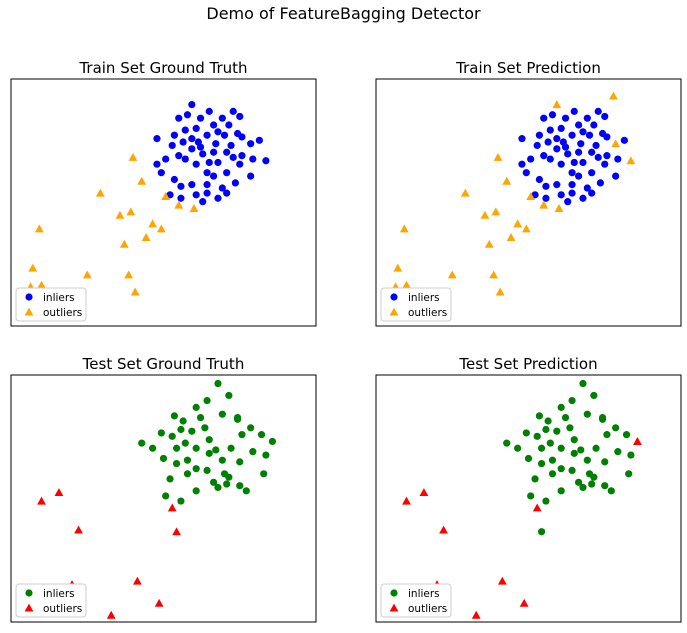  I want to click on legend-box, so click(51, 304).